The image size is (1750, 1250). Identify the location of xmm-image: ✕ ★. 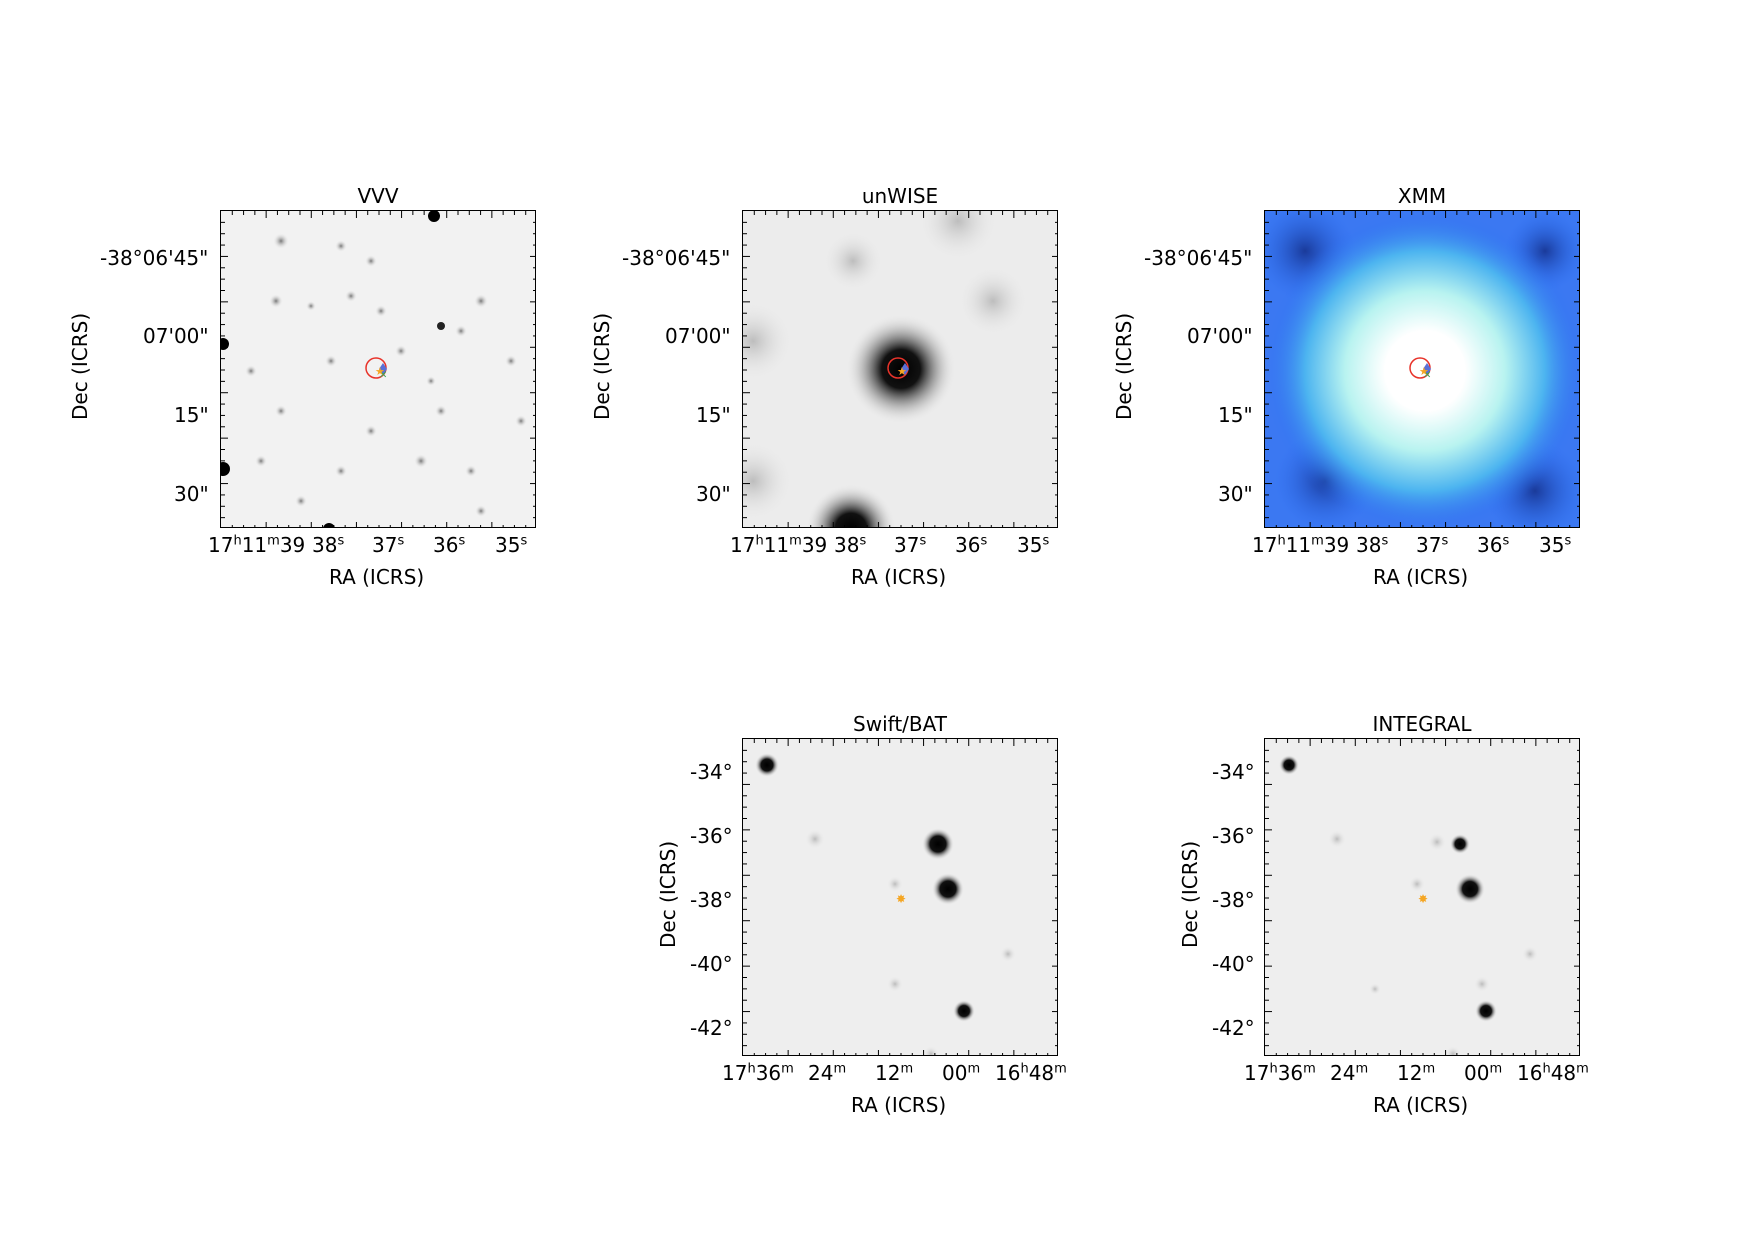
(1422, 369).